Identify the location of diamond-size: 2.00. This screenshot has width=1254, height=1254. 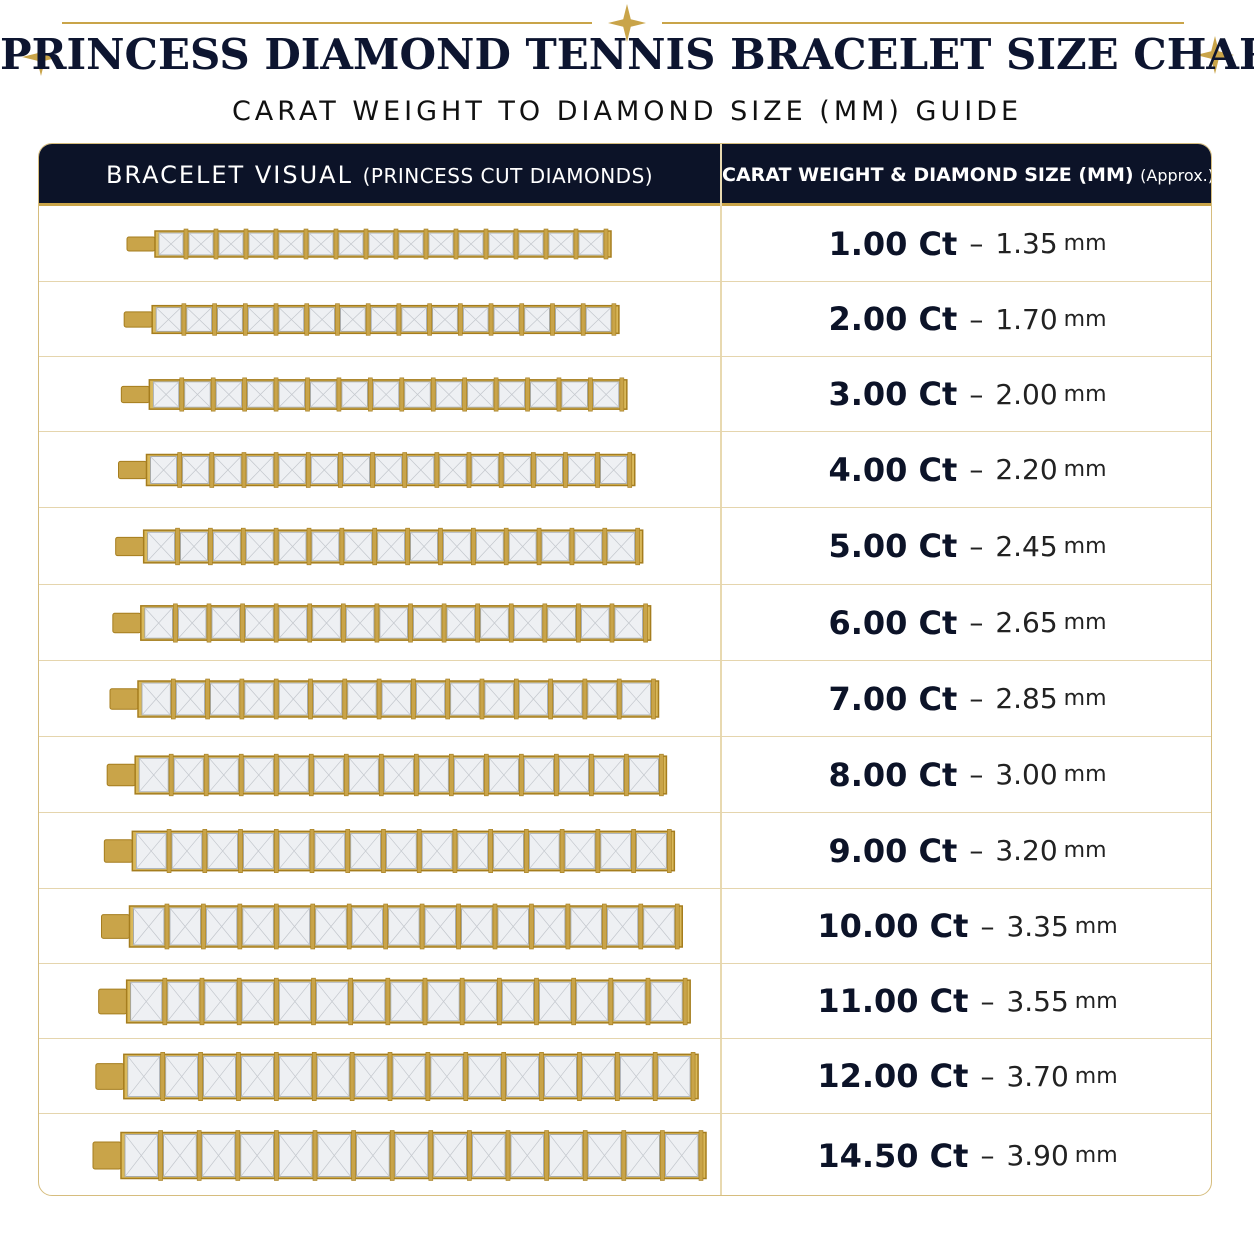
(1026, 394).